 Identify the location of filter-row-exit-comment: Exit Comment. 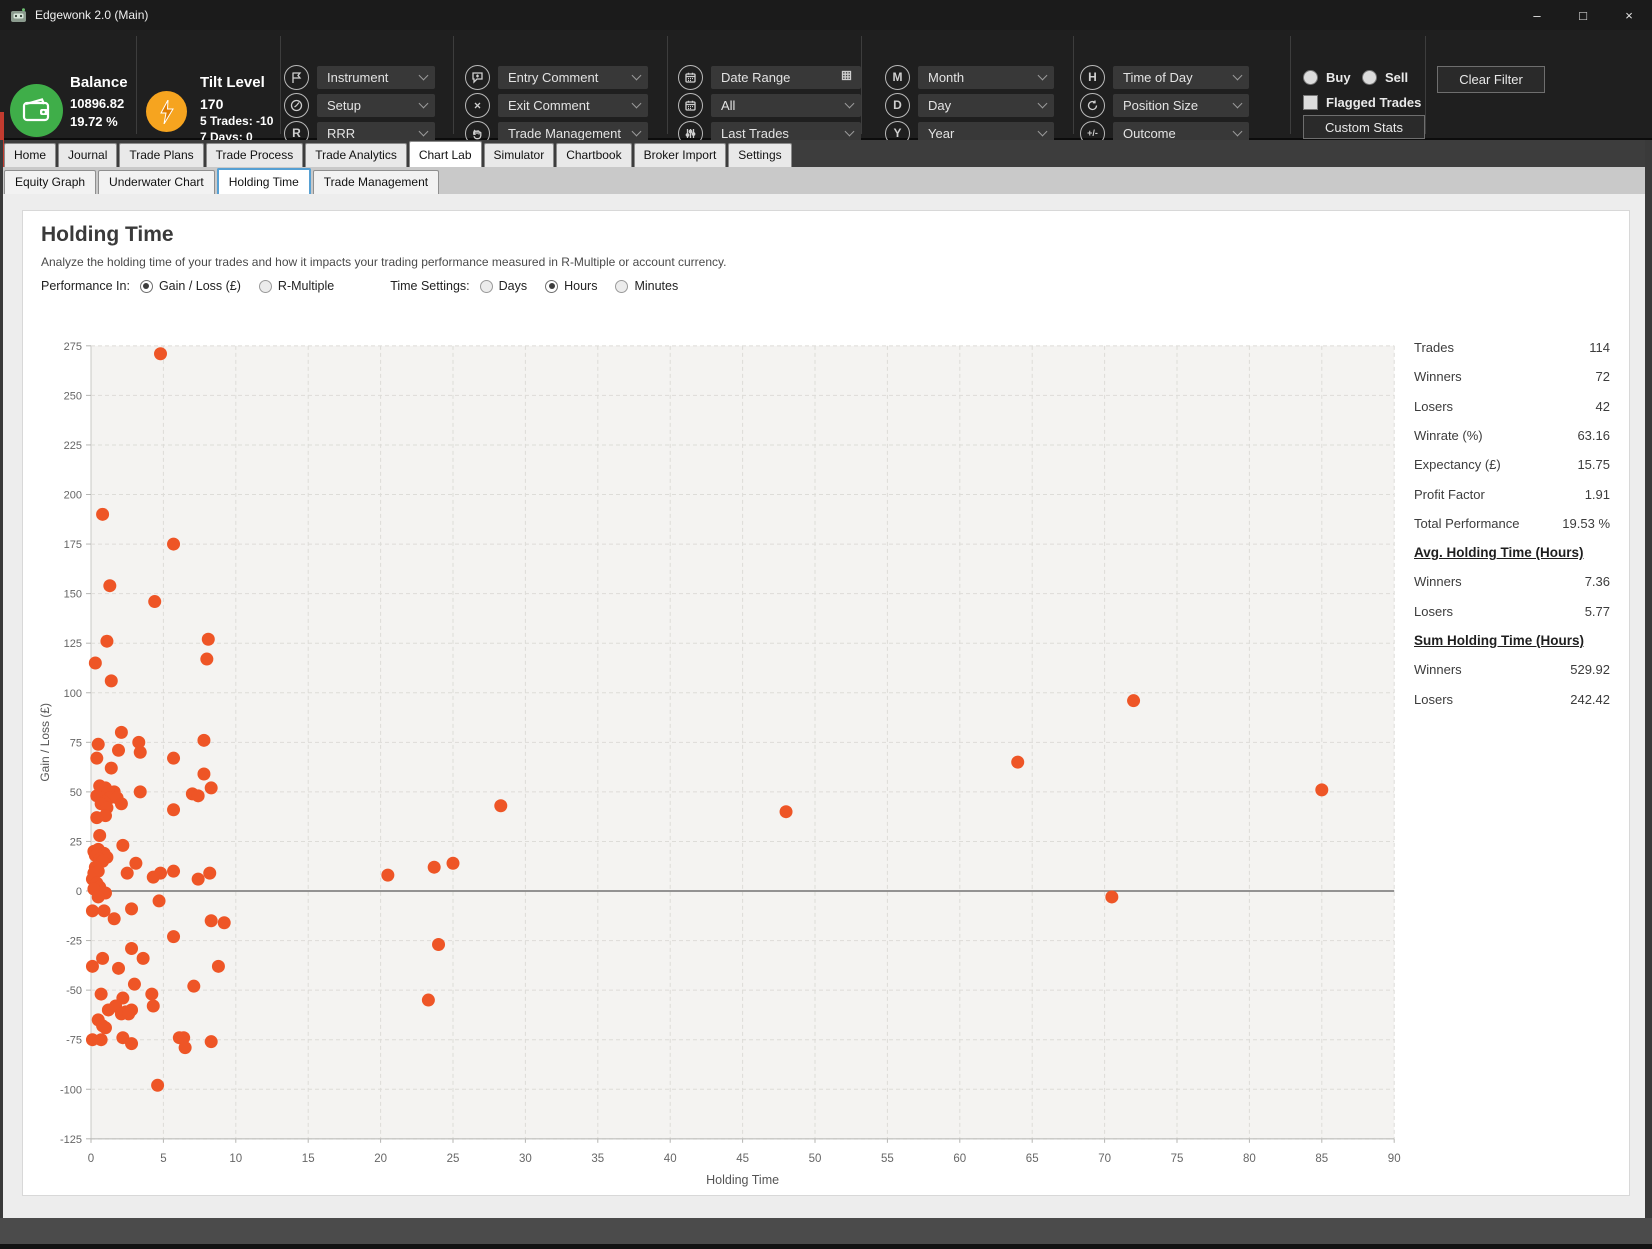
(556, 105).